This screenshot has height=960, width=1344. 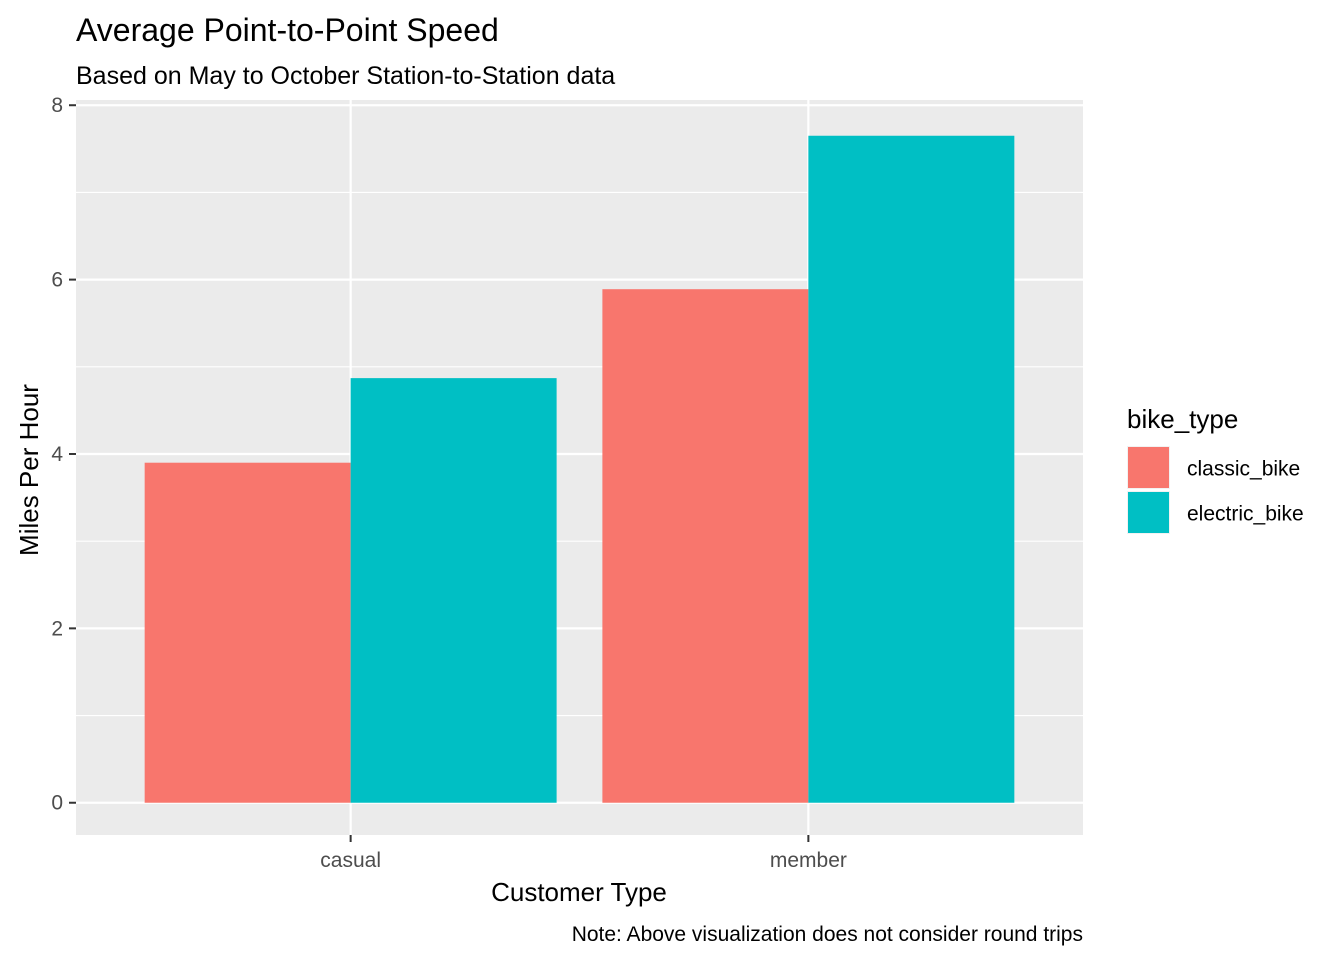 I want to click on chart-title: Average Point-to-Point Speed, so click(x=287, y=30).